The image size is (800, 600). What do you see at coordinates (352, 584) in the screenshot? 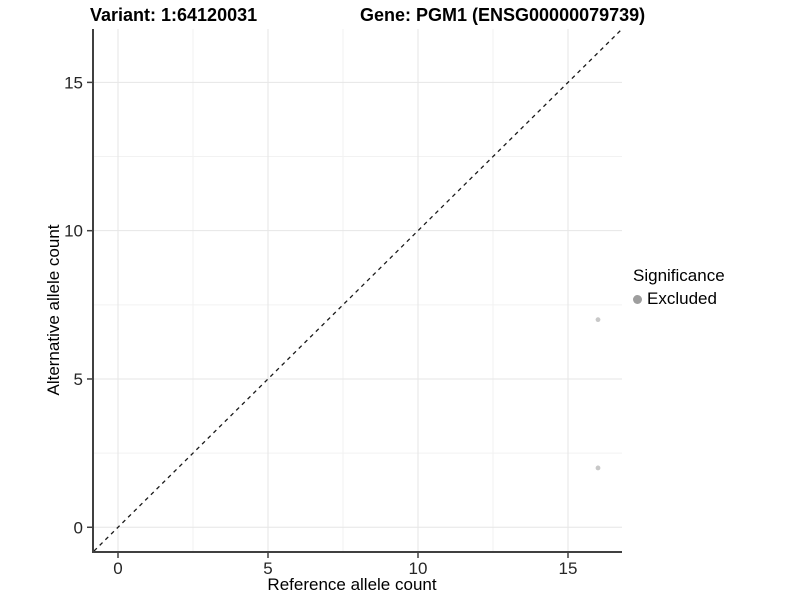
I see `x-axis-title: Reference allele count` at bounding box center [352, 584].